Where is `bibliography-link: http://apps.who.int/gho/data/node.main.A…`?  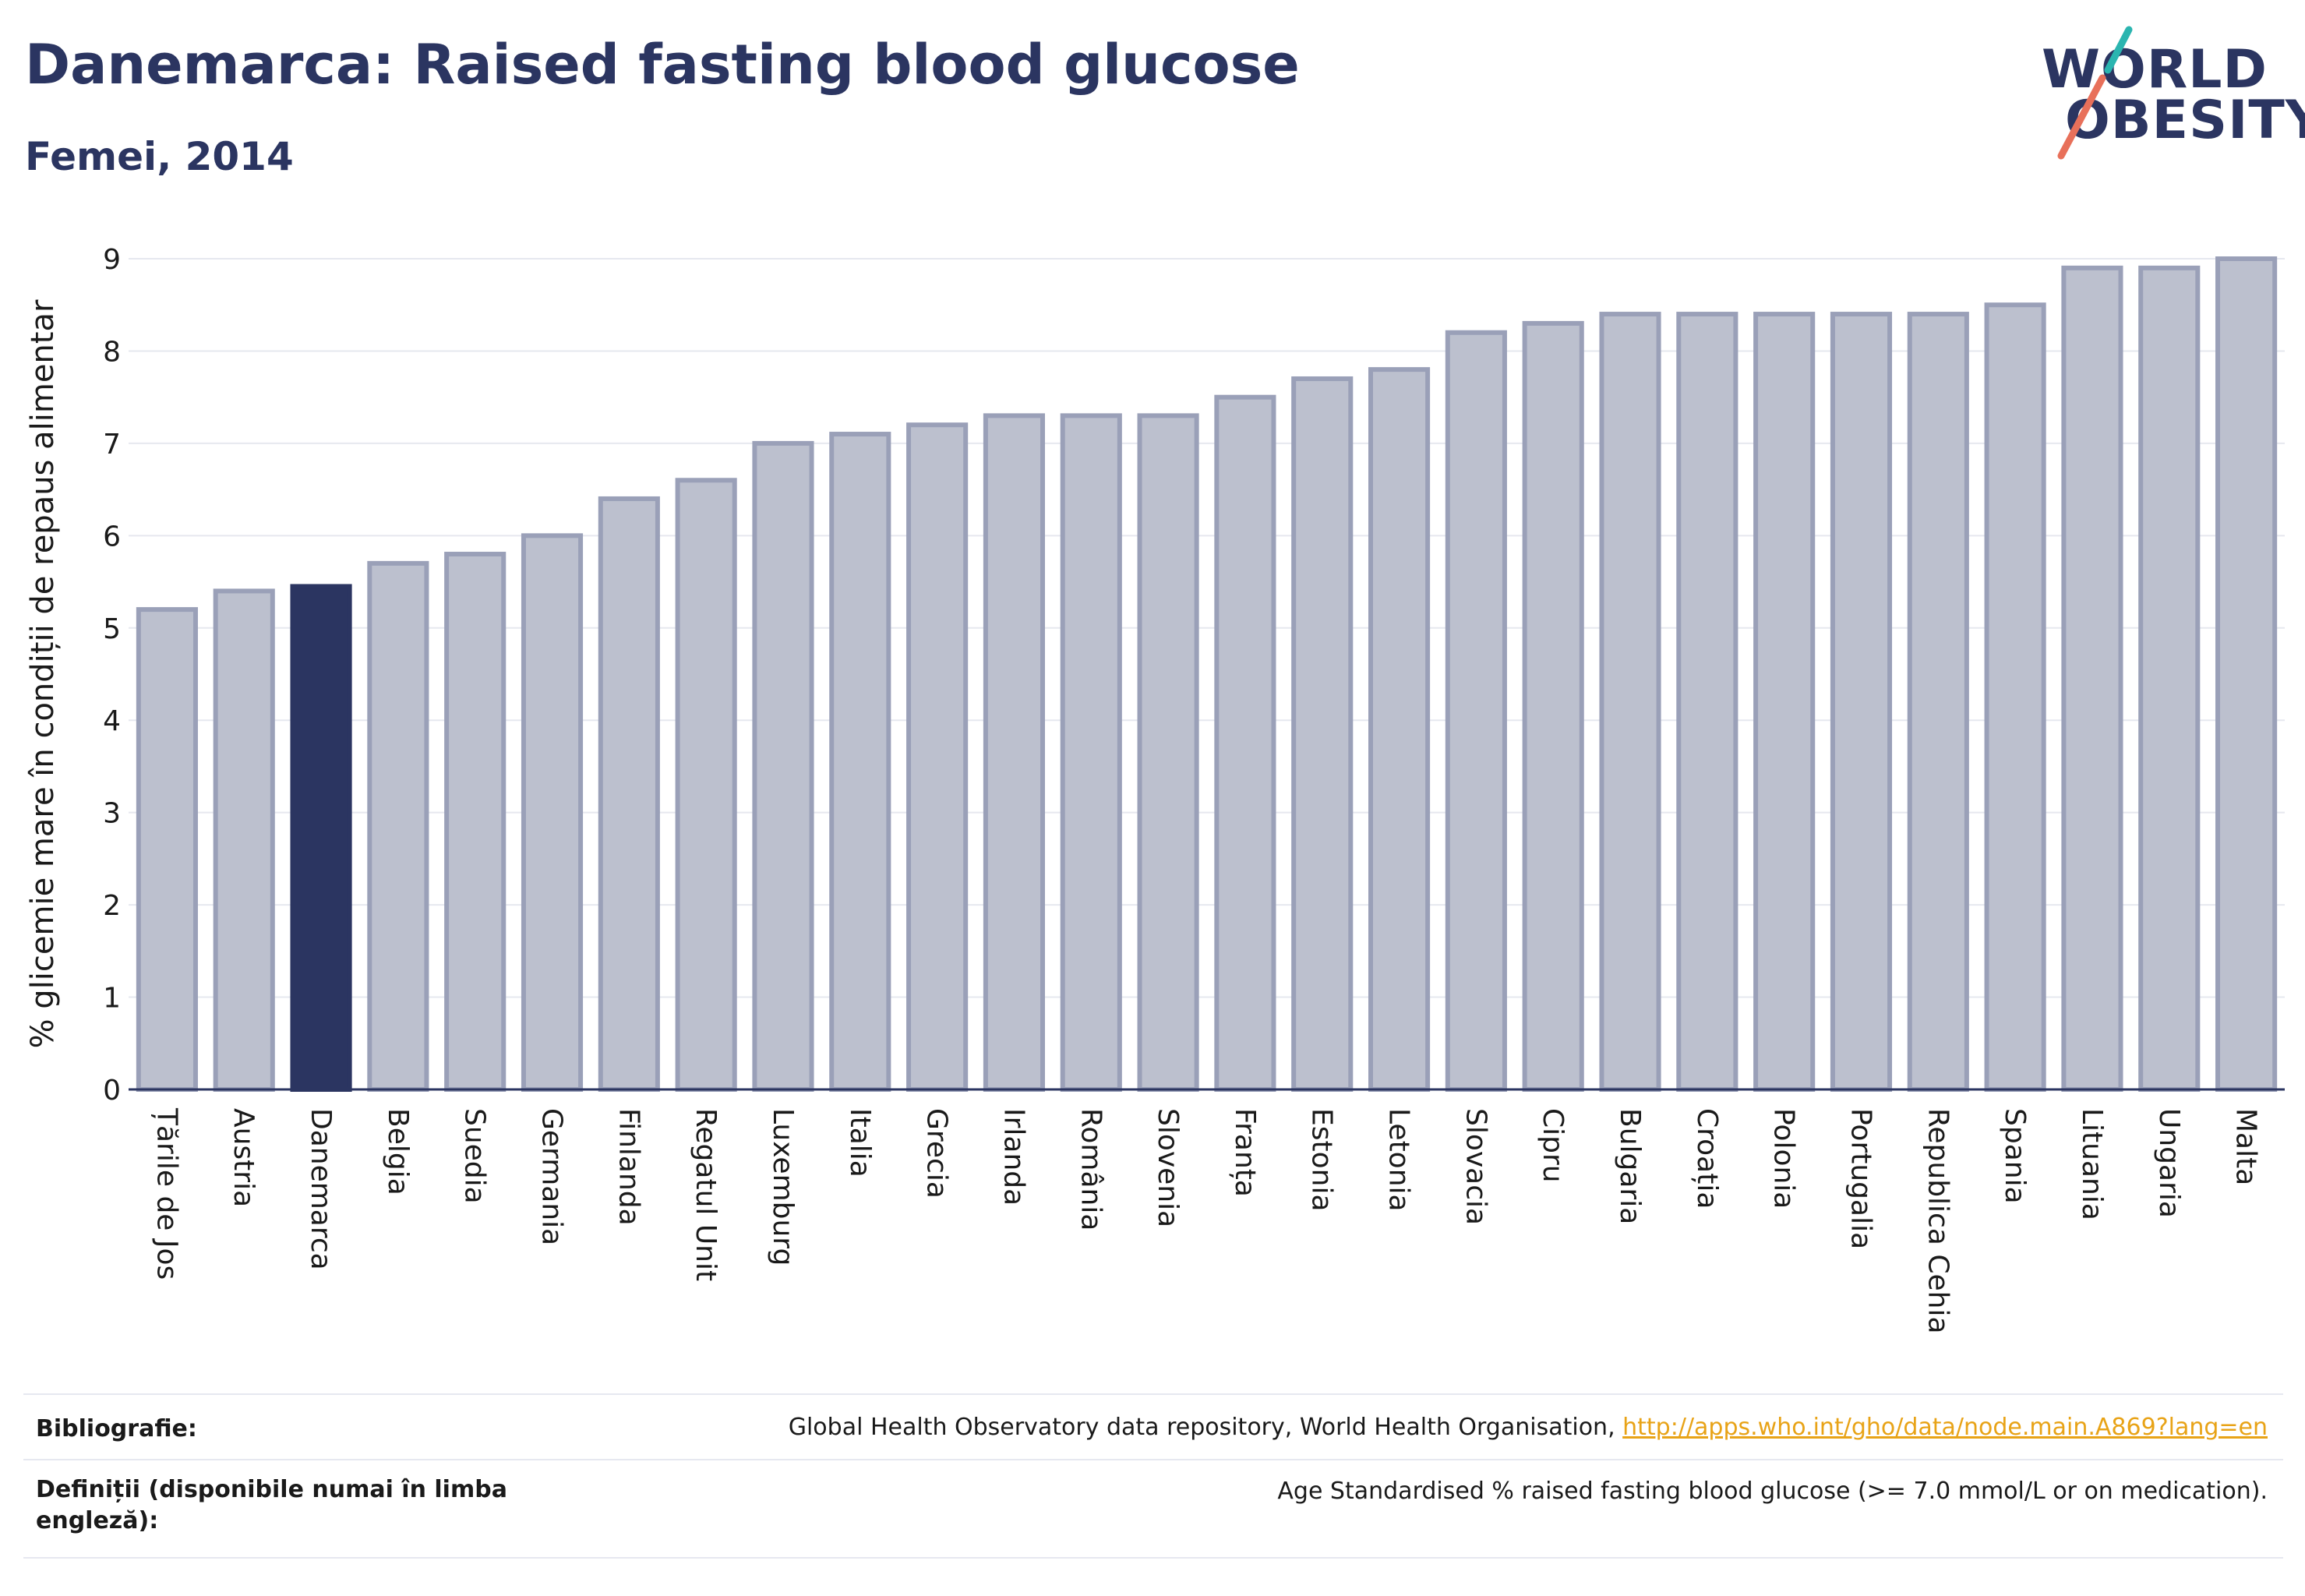 bibliography-link: http://apps.who.int/gho/data/node.main.A… is located at coordinates (1945, 1427).